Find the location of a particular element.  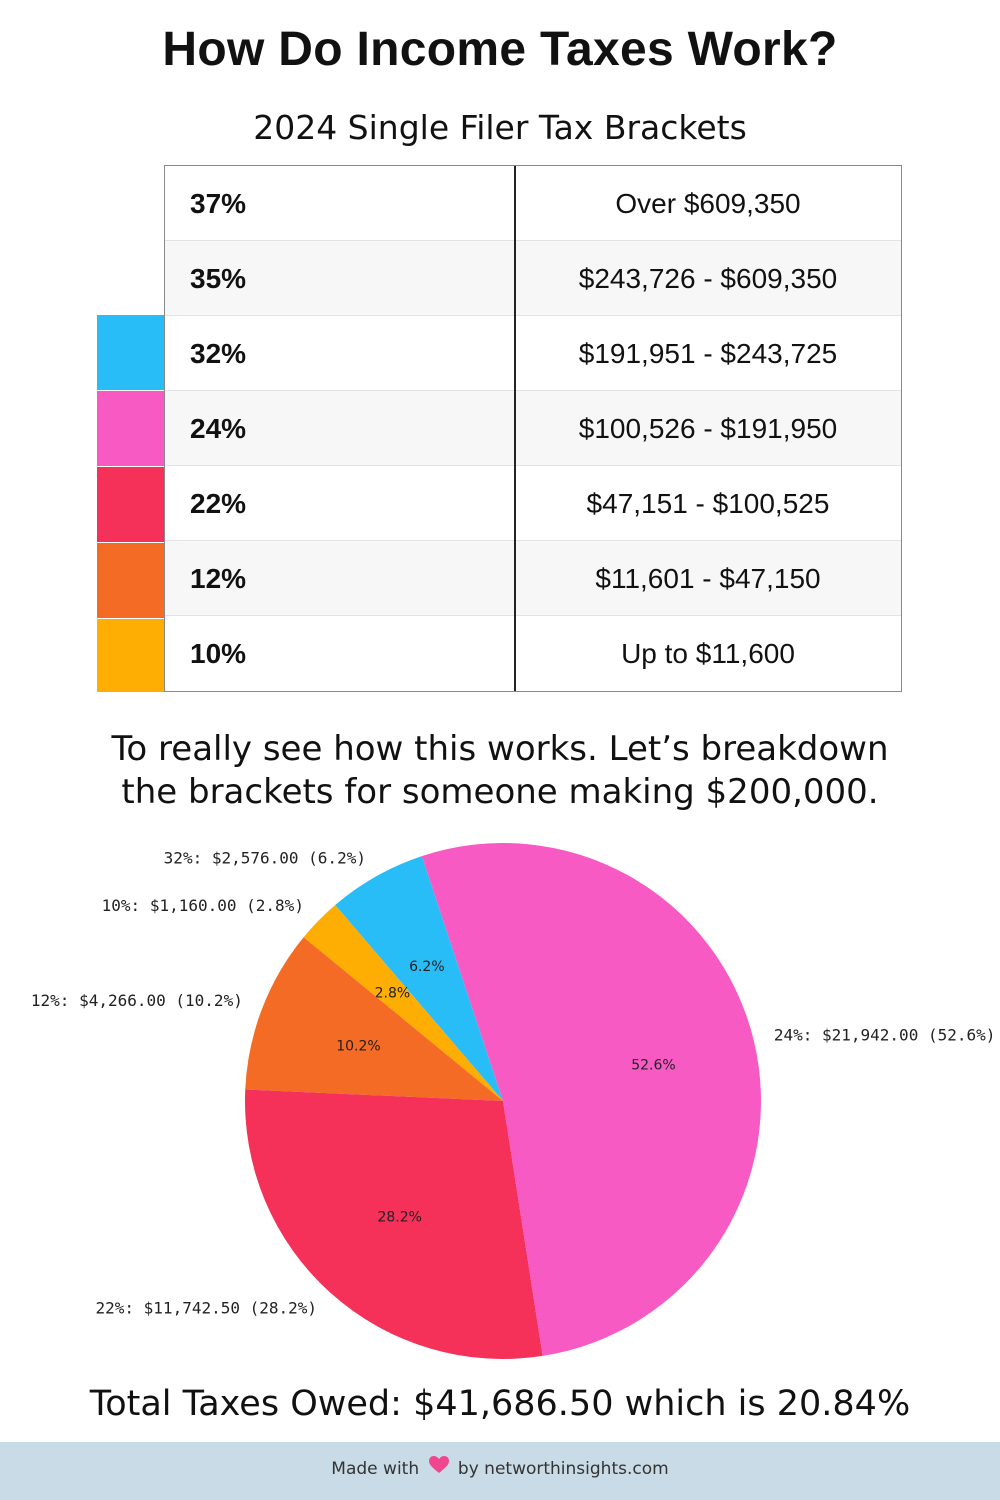

table-row: 12% $11,601 - $47,150 is located at coordinates (533, 578).